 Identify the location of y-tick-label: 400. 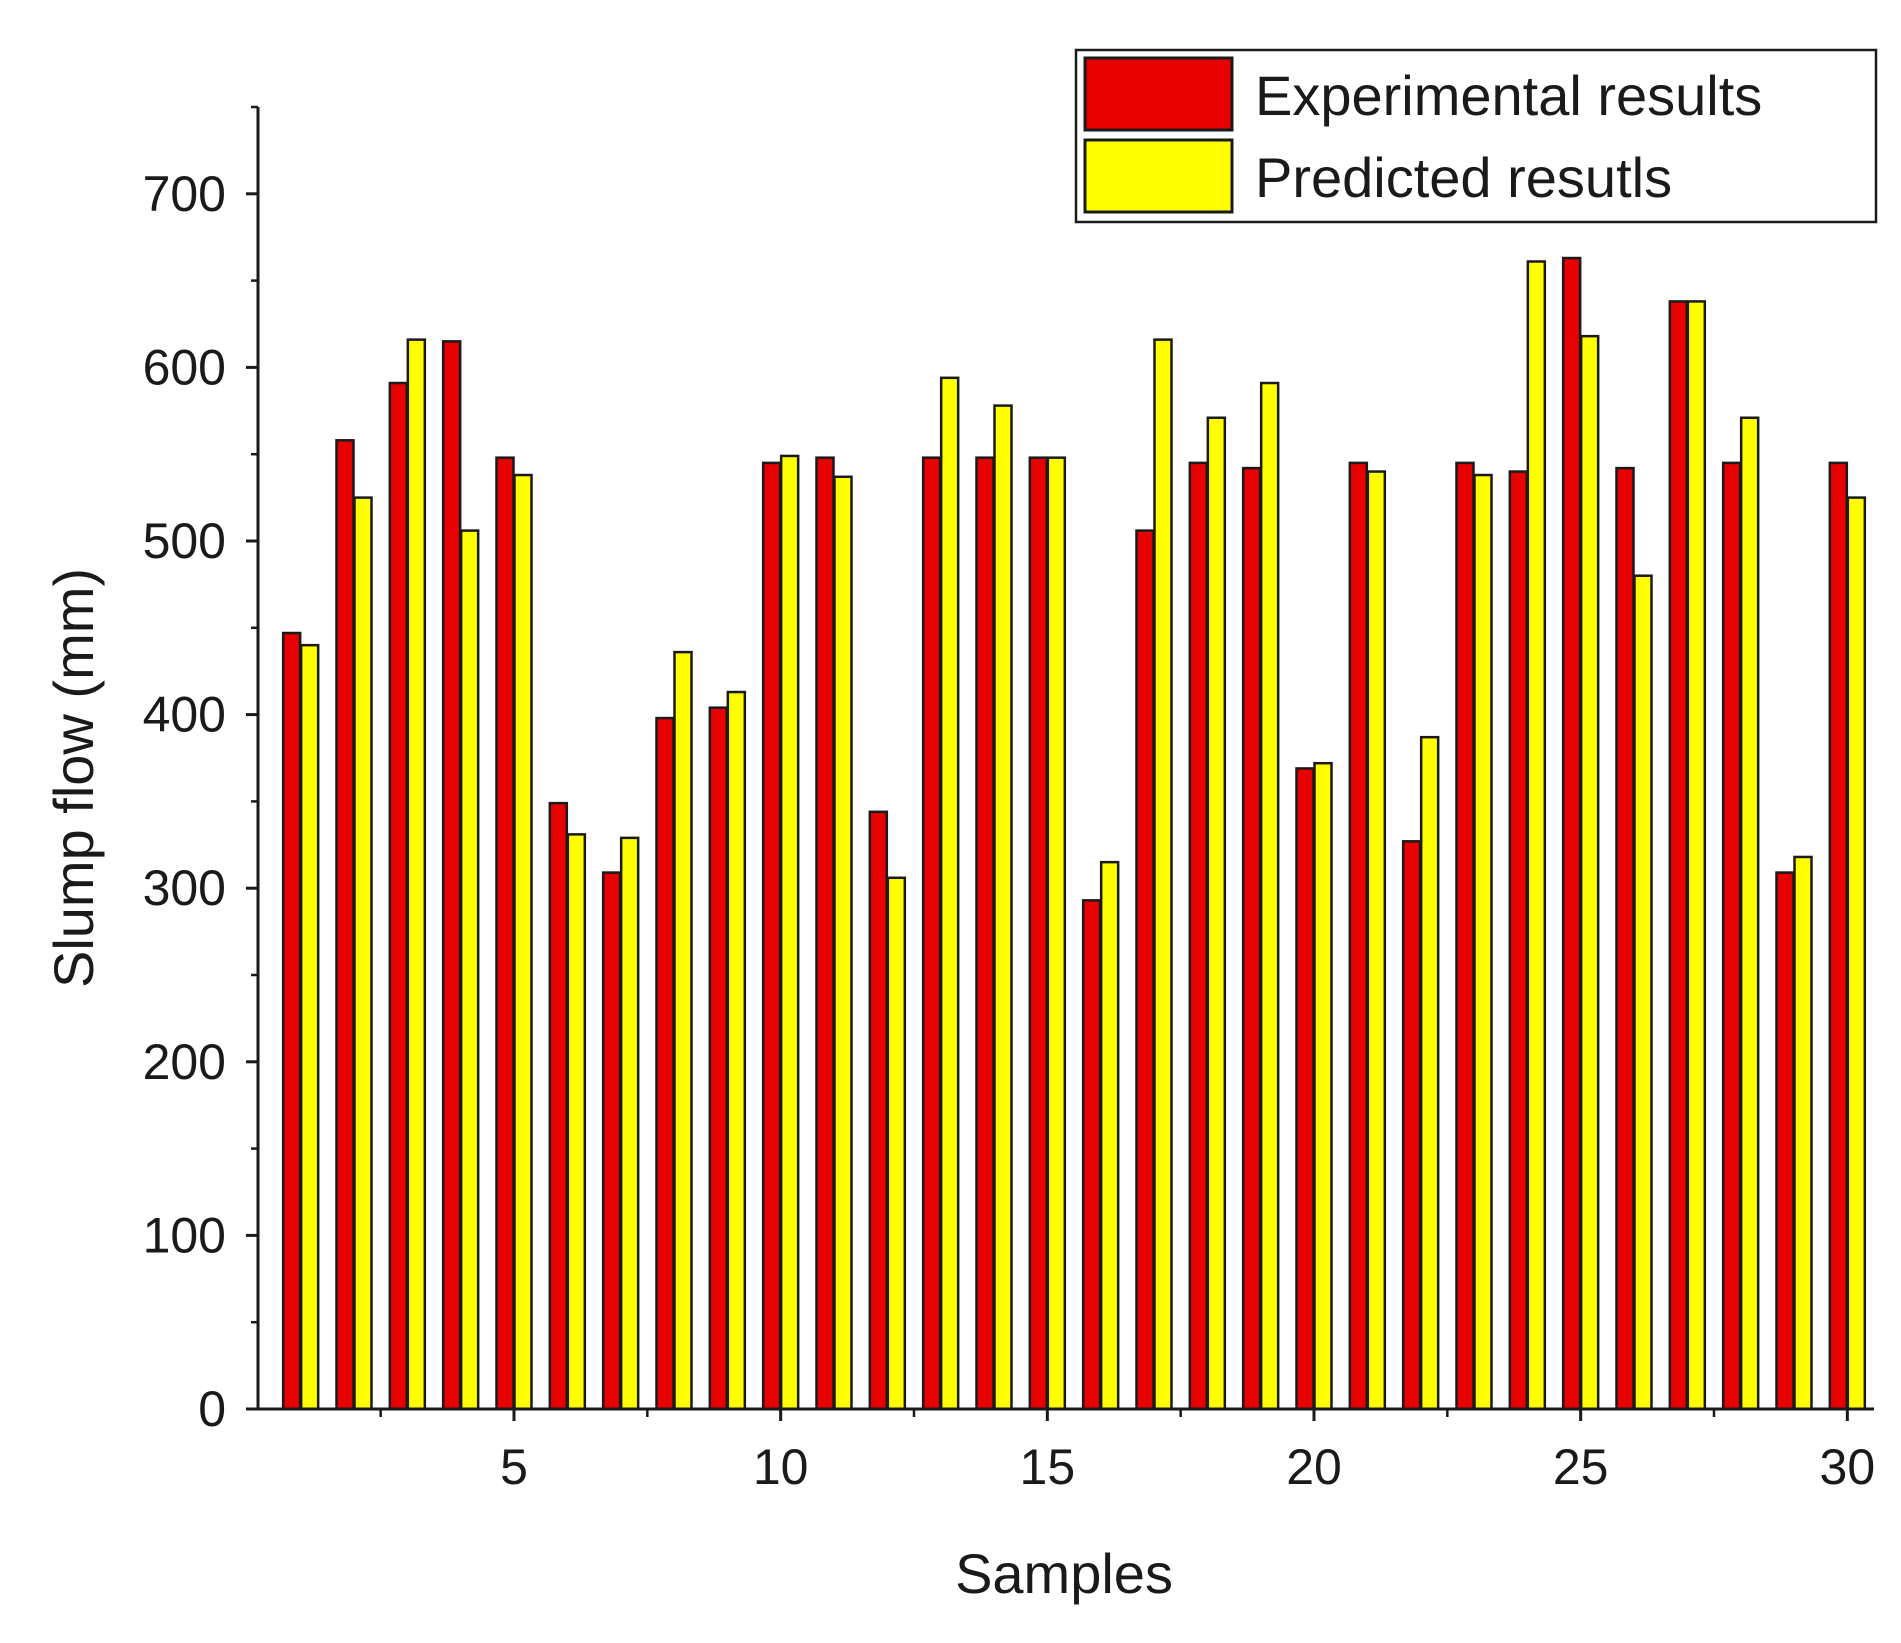
(184, 715).